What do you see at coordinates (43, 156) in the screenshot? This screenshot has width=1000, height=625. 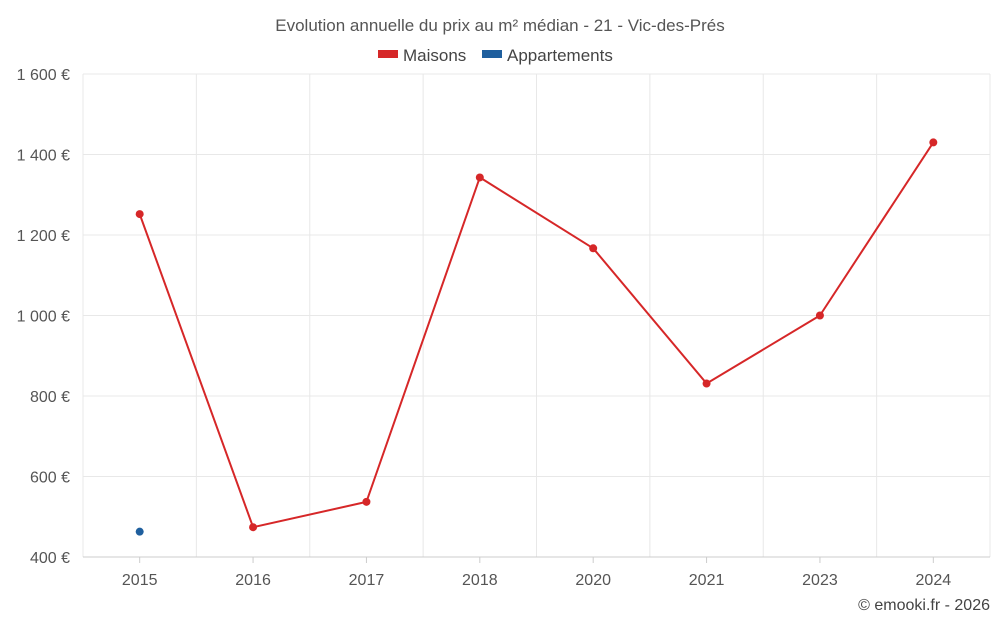 I see `y-tick-label: 1 400 €` at bounding box center [43, 156].